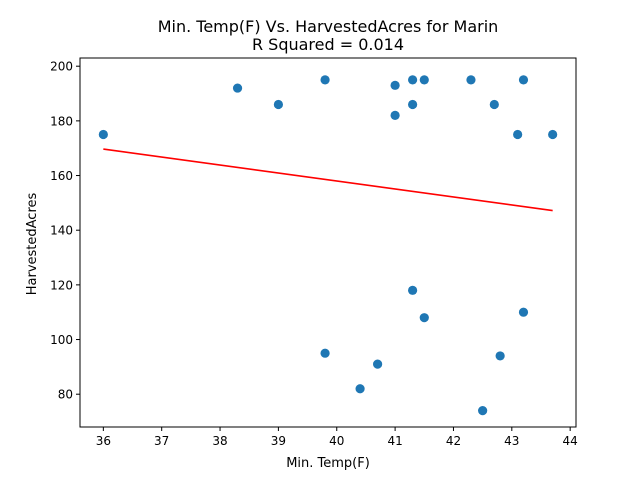  I want to click on x-tick-label: 40, so click(336, 441).